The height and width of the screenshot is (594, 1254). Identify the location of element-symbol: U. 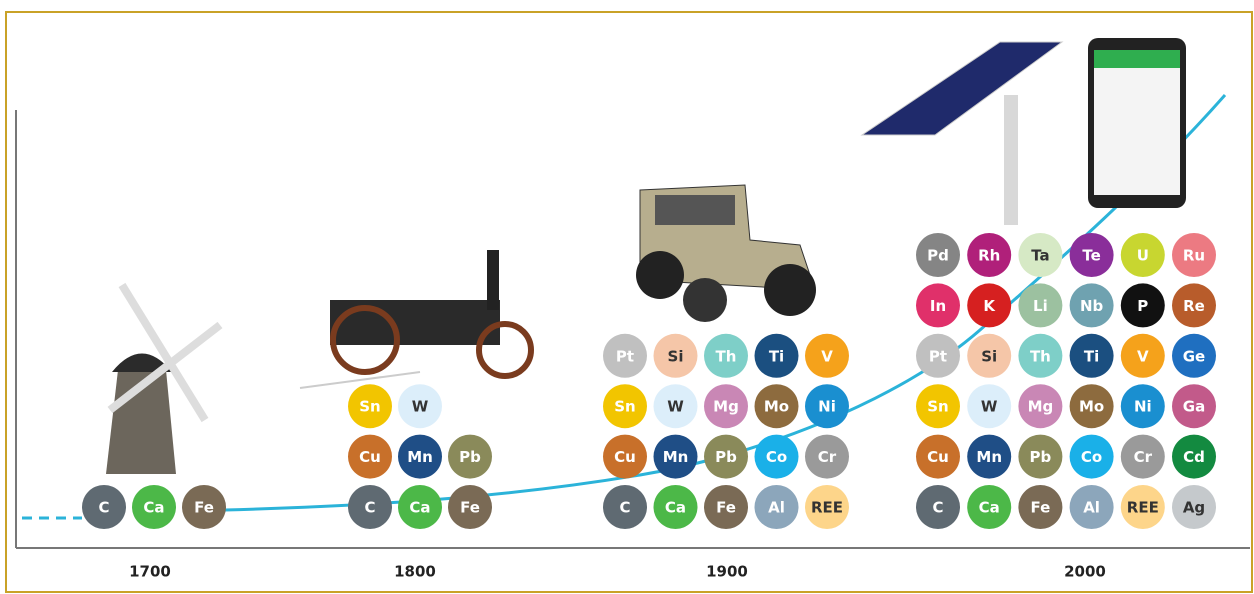
(1143, 256).